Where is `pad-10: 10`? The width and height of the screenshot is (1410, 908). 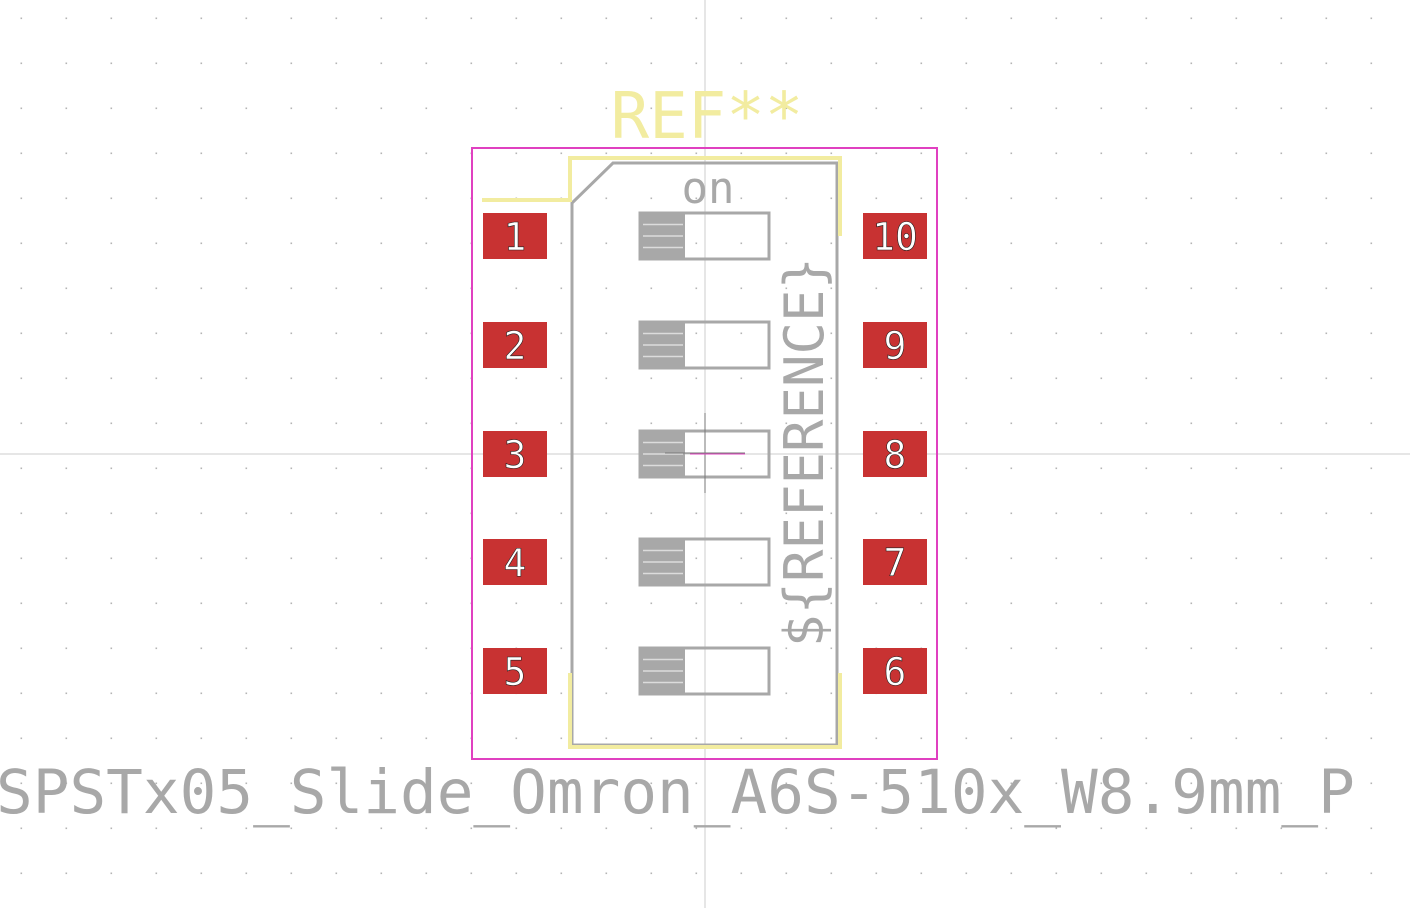 pad-10: 10 is located at coordinates (895, 236).